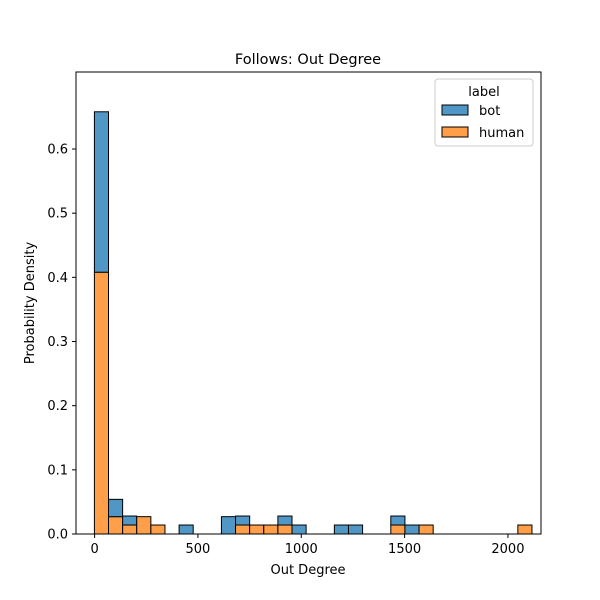  I want to click on legend-label-human: human, so click(501, 133).